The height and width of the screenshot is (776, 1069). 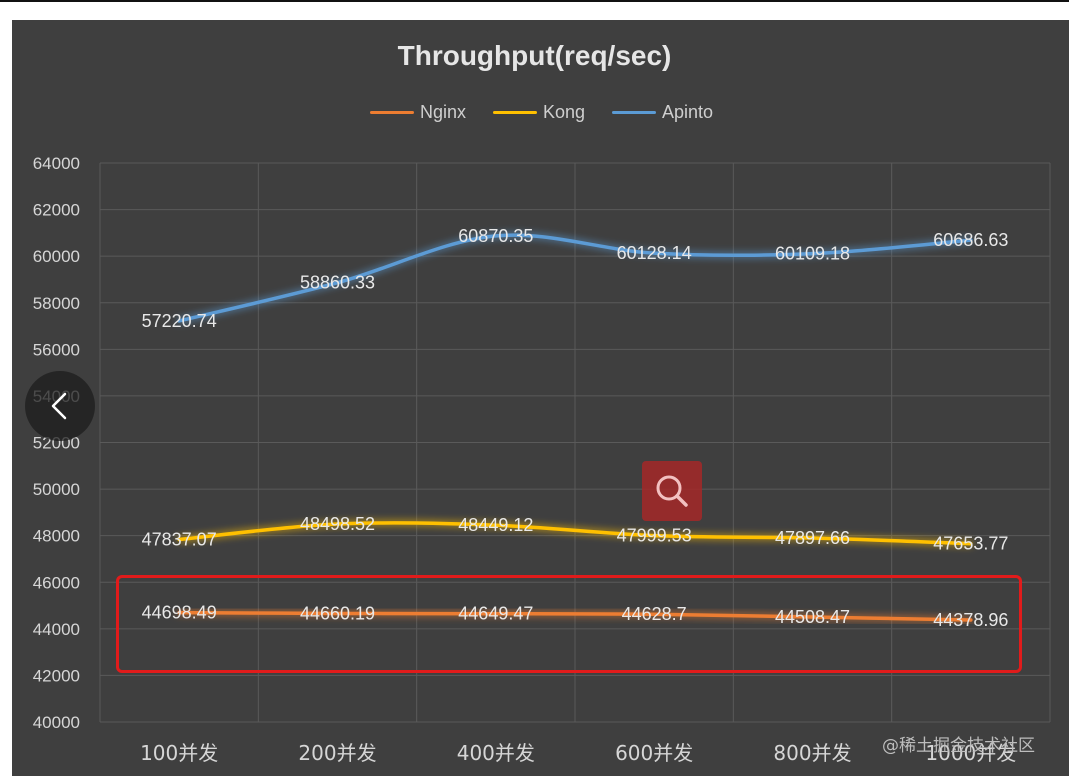 I want to click on watermark: @稀土掘金技术社区, so click(x=958, y=746).